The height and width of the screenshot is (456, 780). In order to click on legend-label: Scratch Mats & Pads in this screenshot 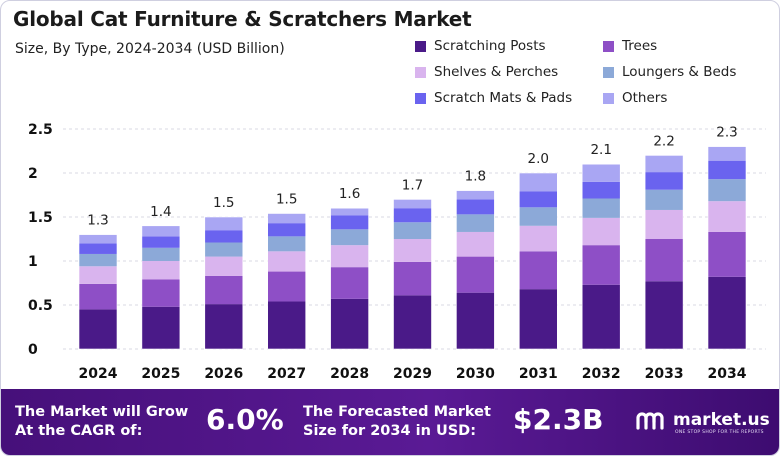, I will do `click(503, 98)`.